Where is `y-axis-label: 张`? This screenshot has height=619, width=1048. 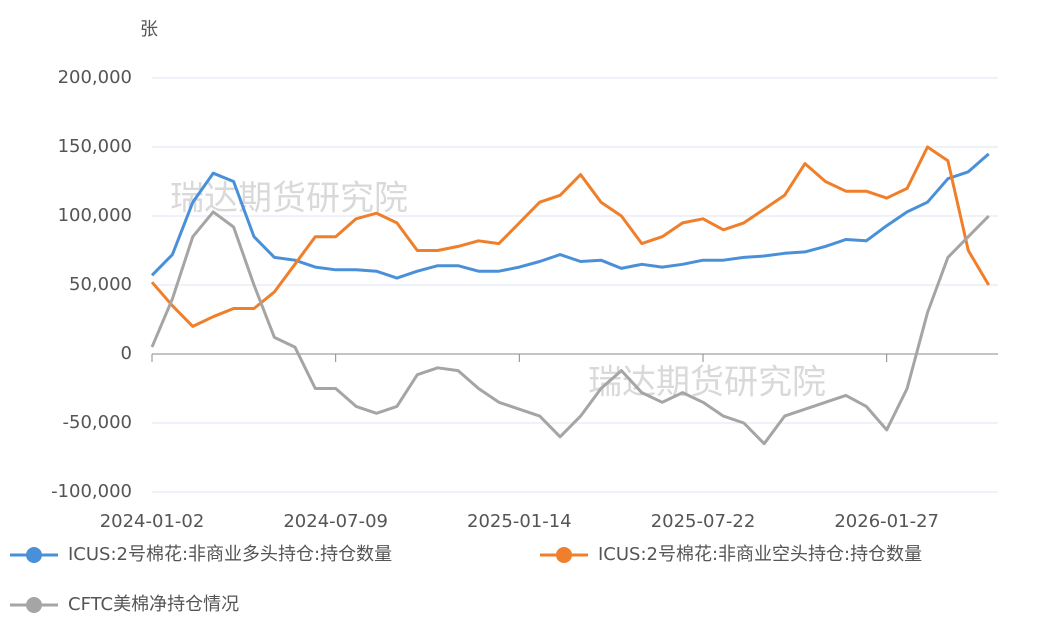
y-axis-label: 张 is located at coordinates (149, 29).